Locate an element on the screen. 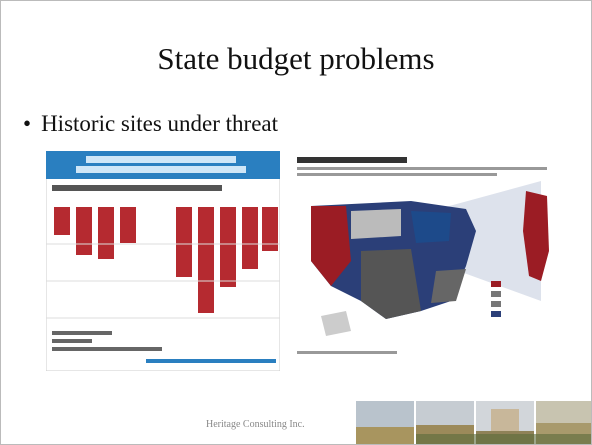 This screenshot has width=592, height=445. slide-title: State budget problems is located at coordinates (296, 58).